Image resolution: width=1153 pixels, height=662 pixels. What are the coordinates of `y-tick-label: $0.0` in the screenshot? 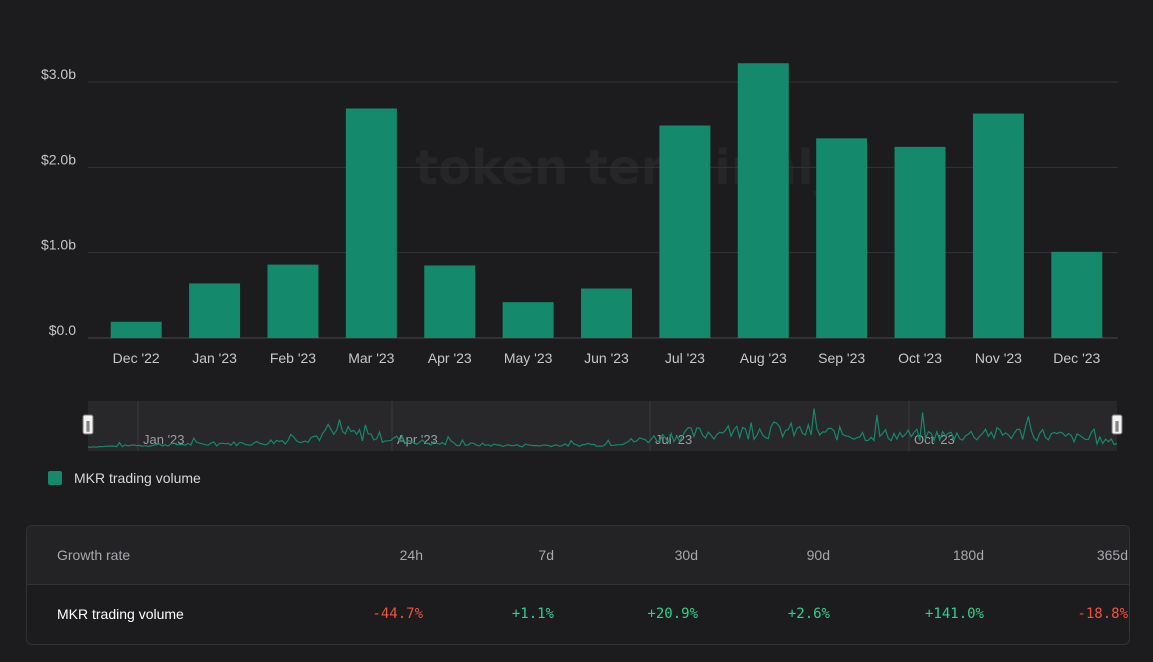 It's located at (62, 330).